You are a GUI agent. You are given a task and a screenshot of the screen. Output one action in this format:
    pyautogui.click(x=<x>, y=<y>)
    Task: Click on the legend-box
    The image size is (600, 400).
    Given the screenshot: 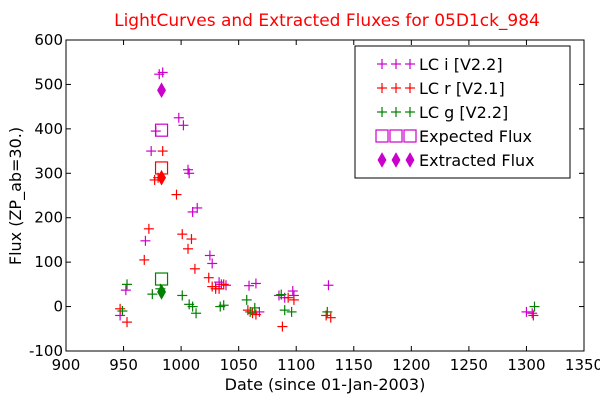 What is the action you would take?
    pyautogui.click(x=462, y=112)
    